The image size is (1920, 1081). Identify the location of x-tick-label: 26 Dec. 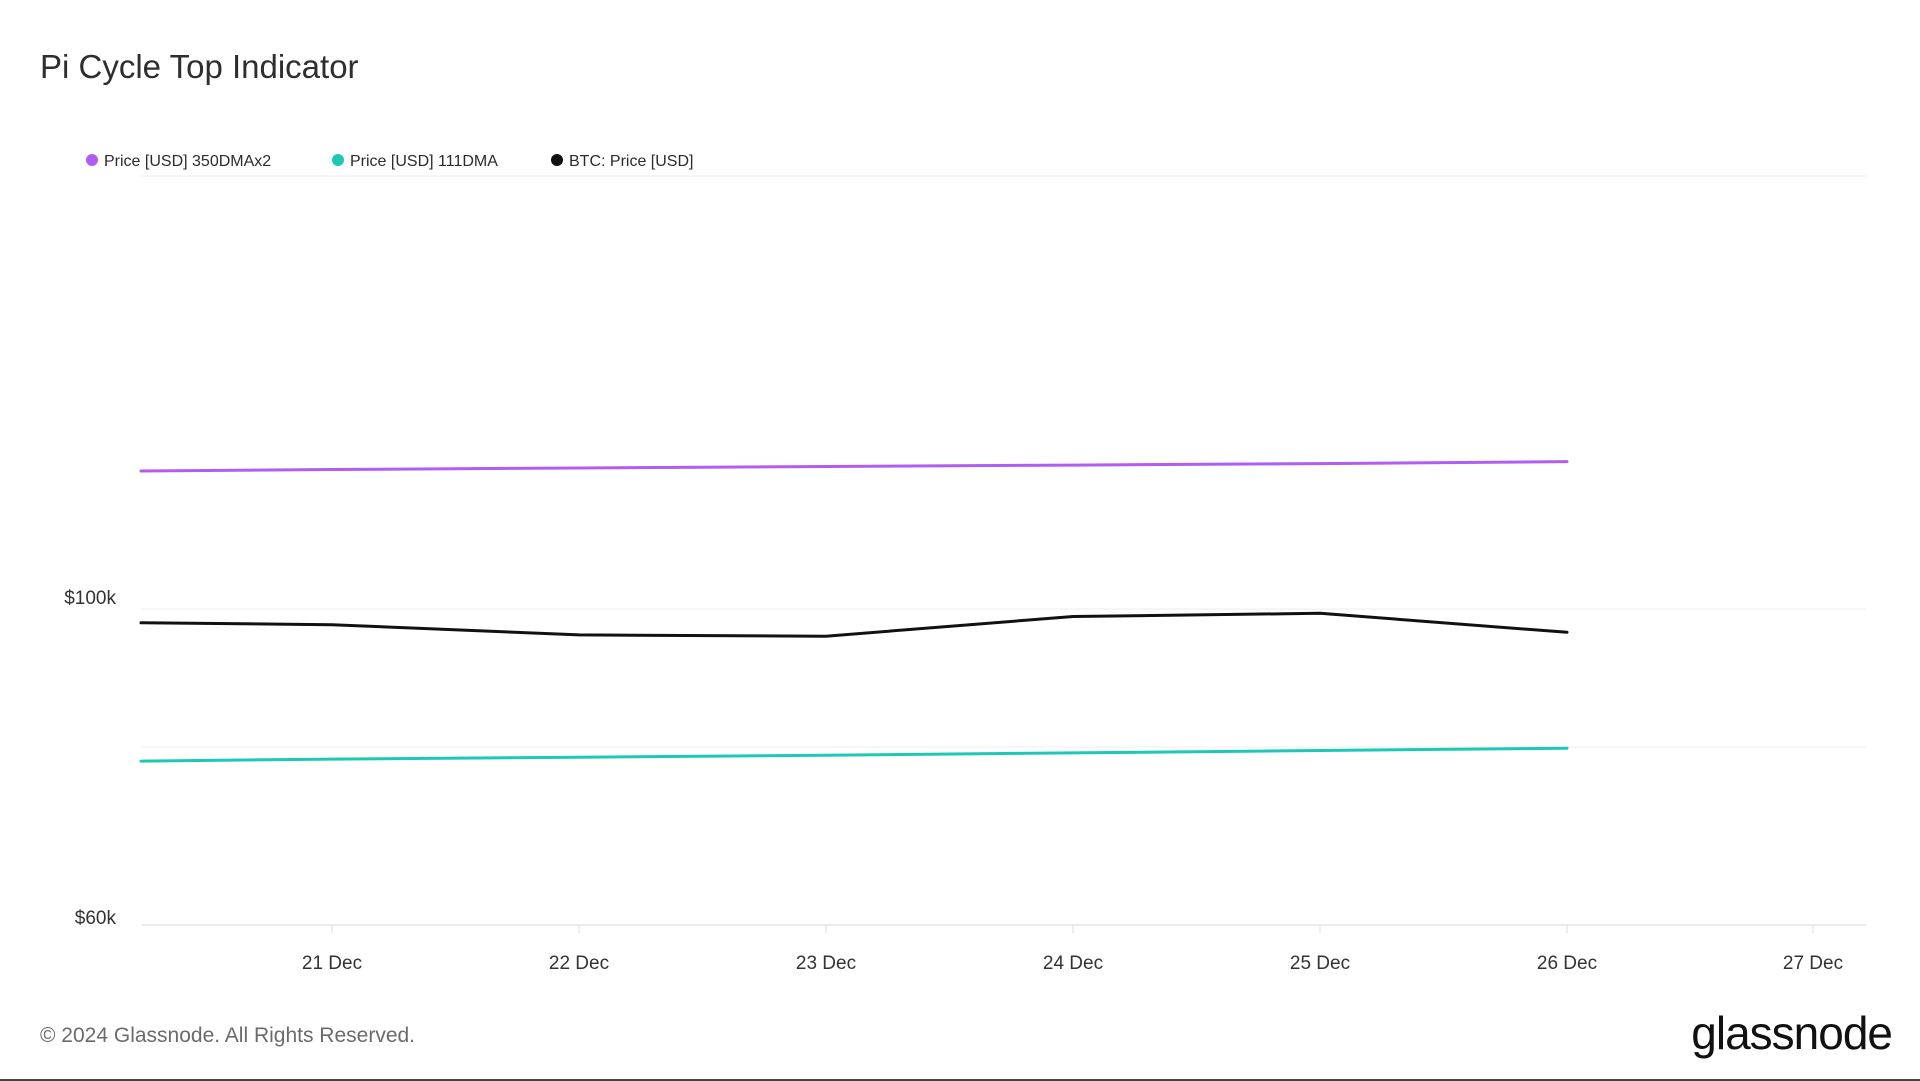
(1567, 963).